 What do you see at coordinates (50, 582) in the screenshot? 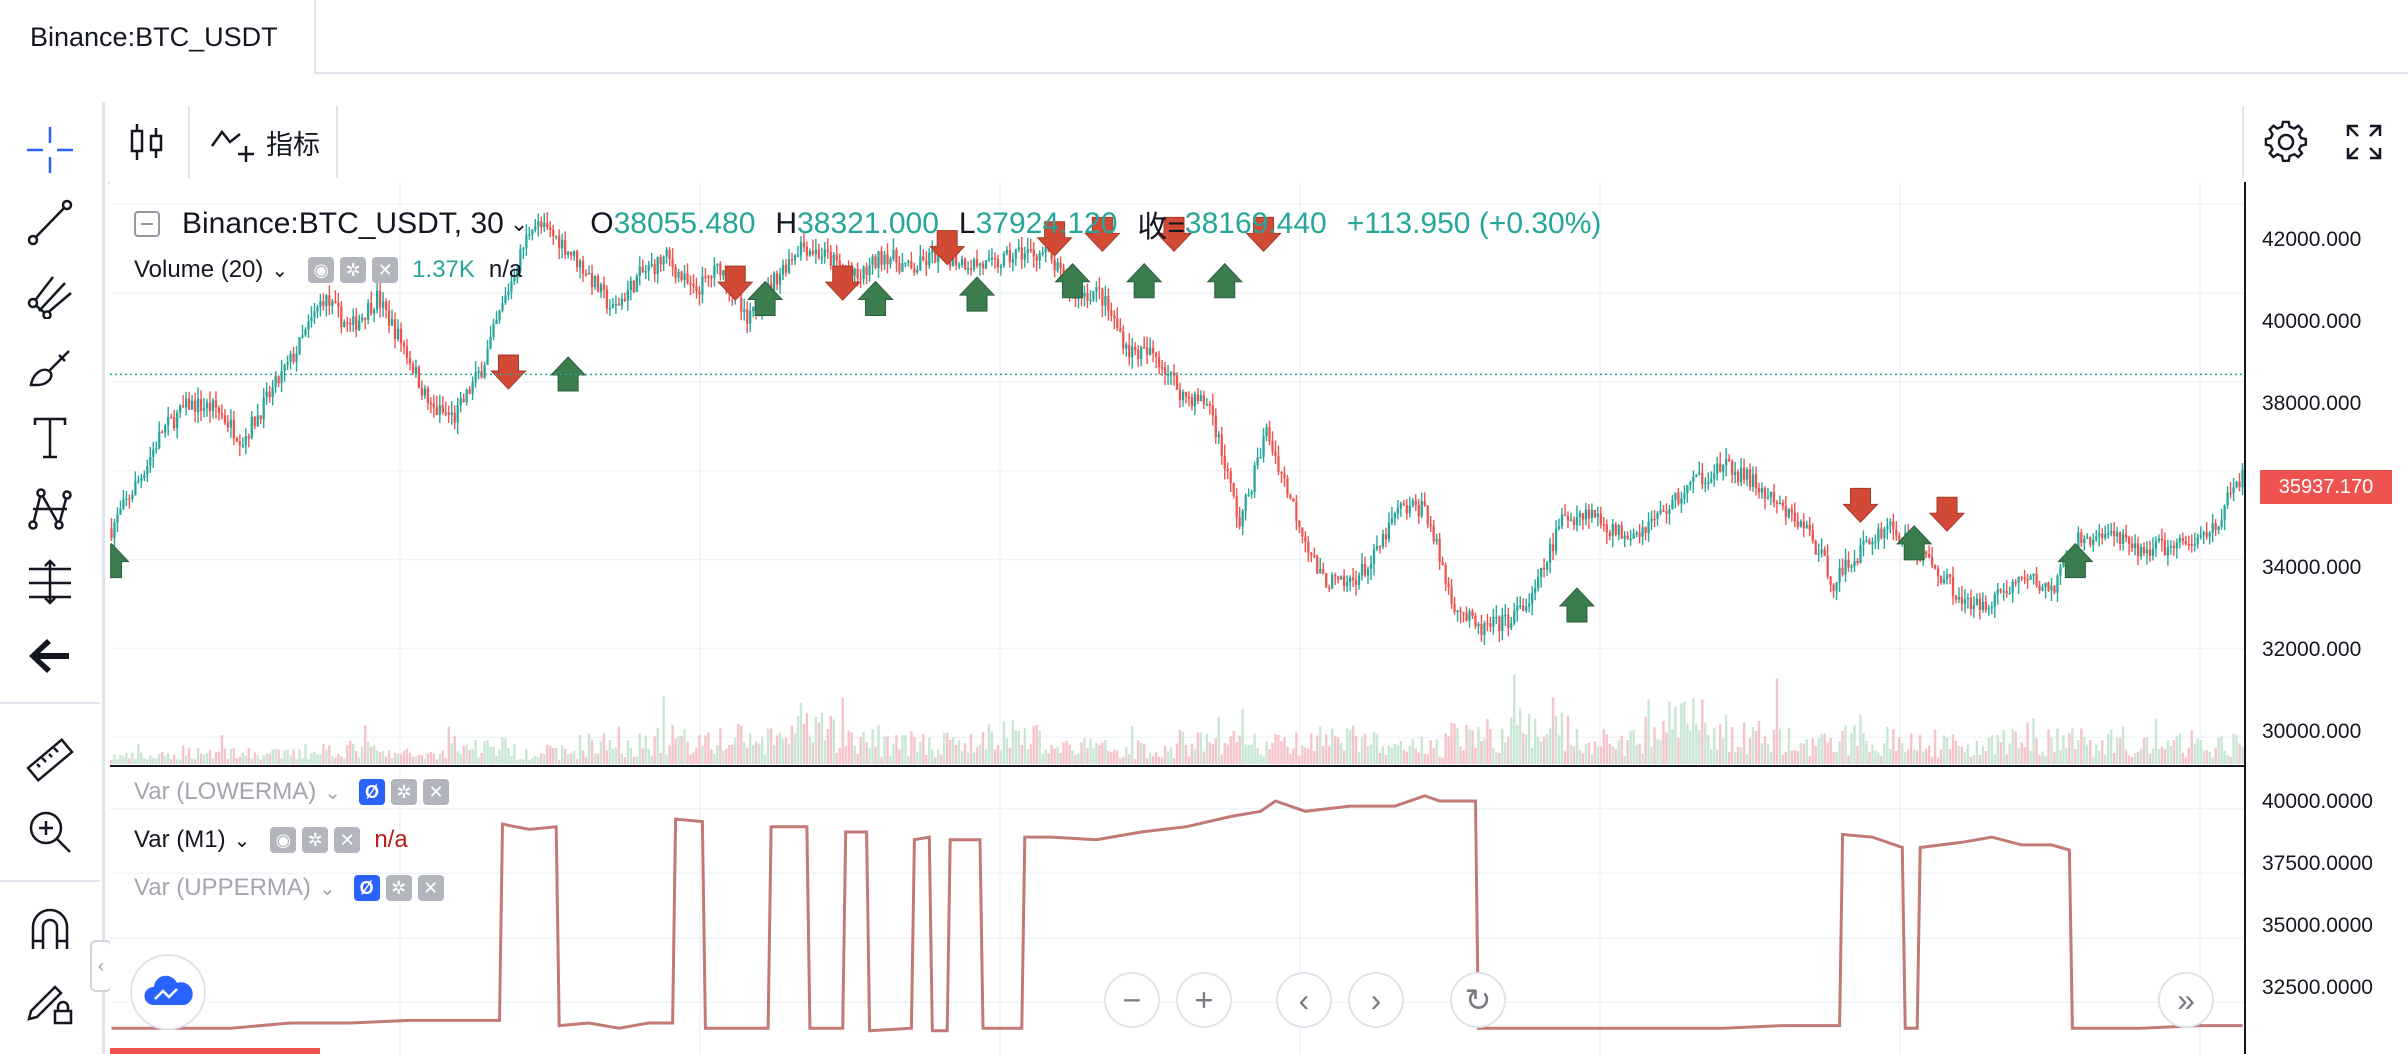
I see `prediction-tool` at bounding box center [50, 582].